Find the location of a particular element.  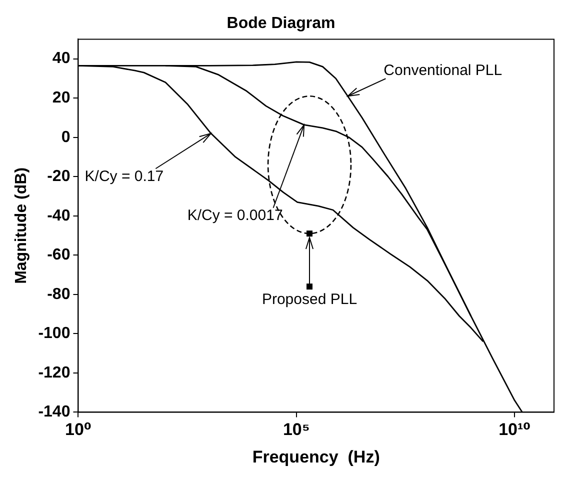

y-tick-label: -40 is located at coordinates (58, 215).